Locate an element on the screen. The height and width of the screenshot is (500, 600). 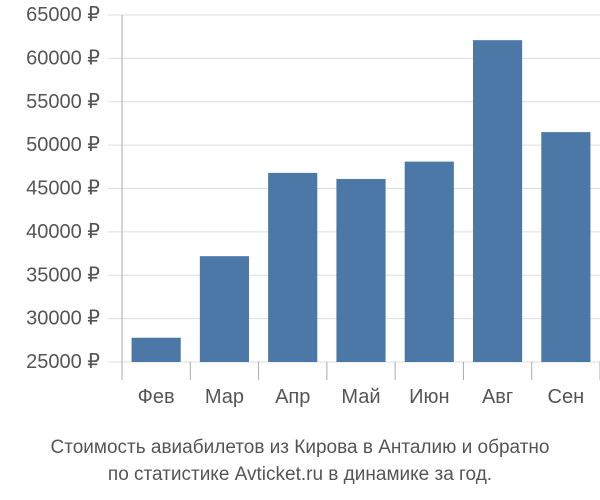
x-tick-label: Авг is located at coordinates (497, 397).